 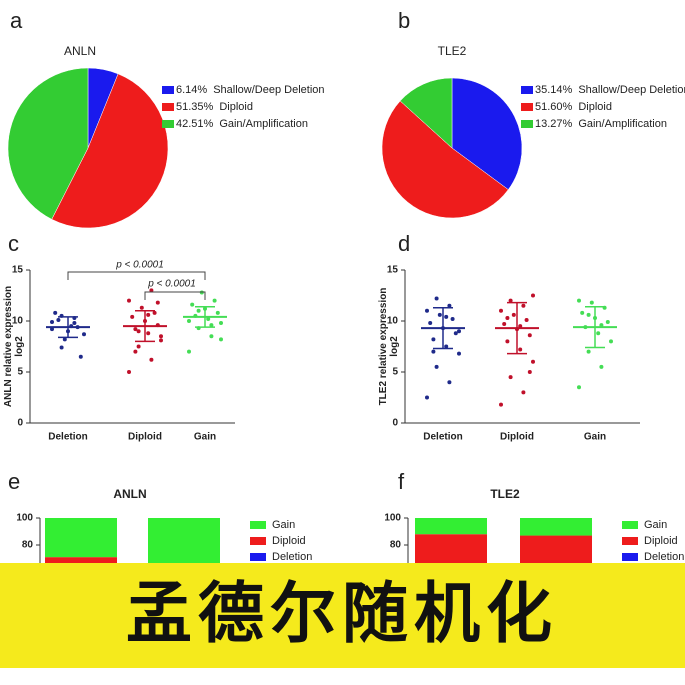 What do you see at coordinates (573, 107) in the screenshot?
I see `legend-entry: 51.60% Diploid` at bounding box center [573, 107].